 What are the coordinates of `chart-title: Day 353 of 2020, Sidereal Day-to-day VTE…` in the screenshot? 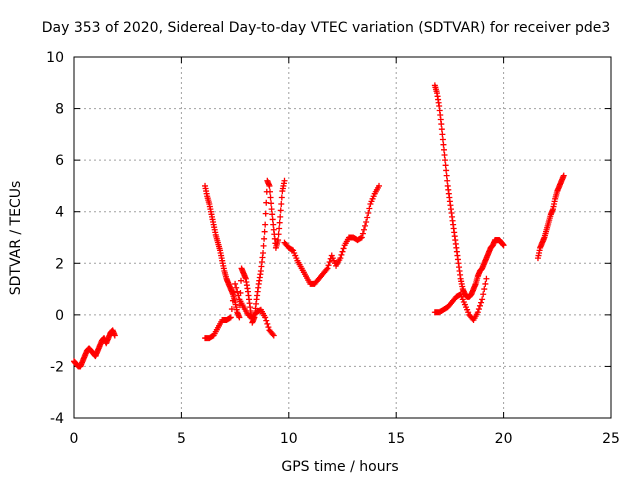 It's located at (326, 28).